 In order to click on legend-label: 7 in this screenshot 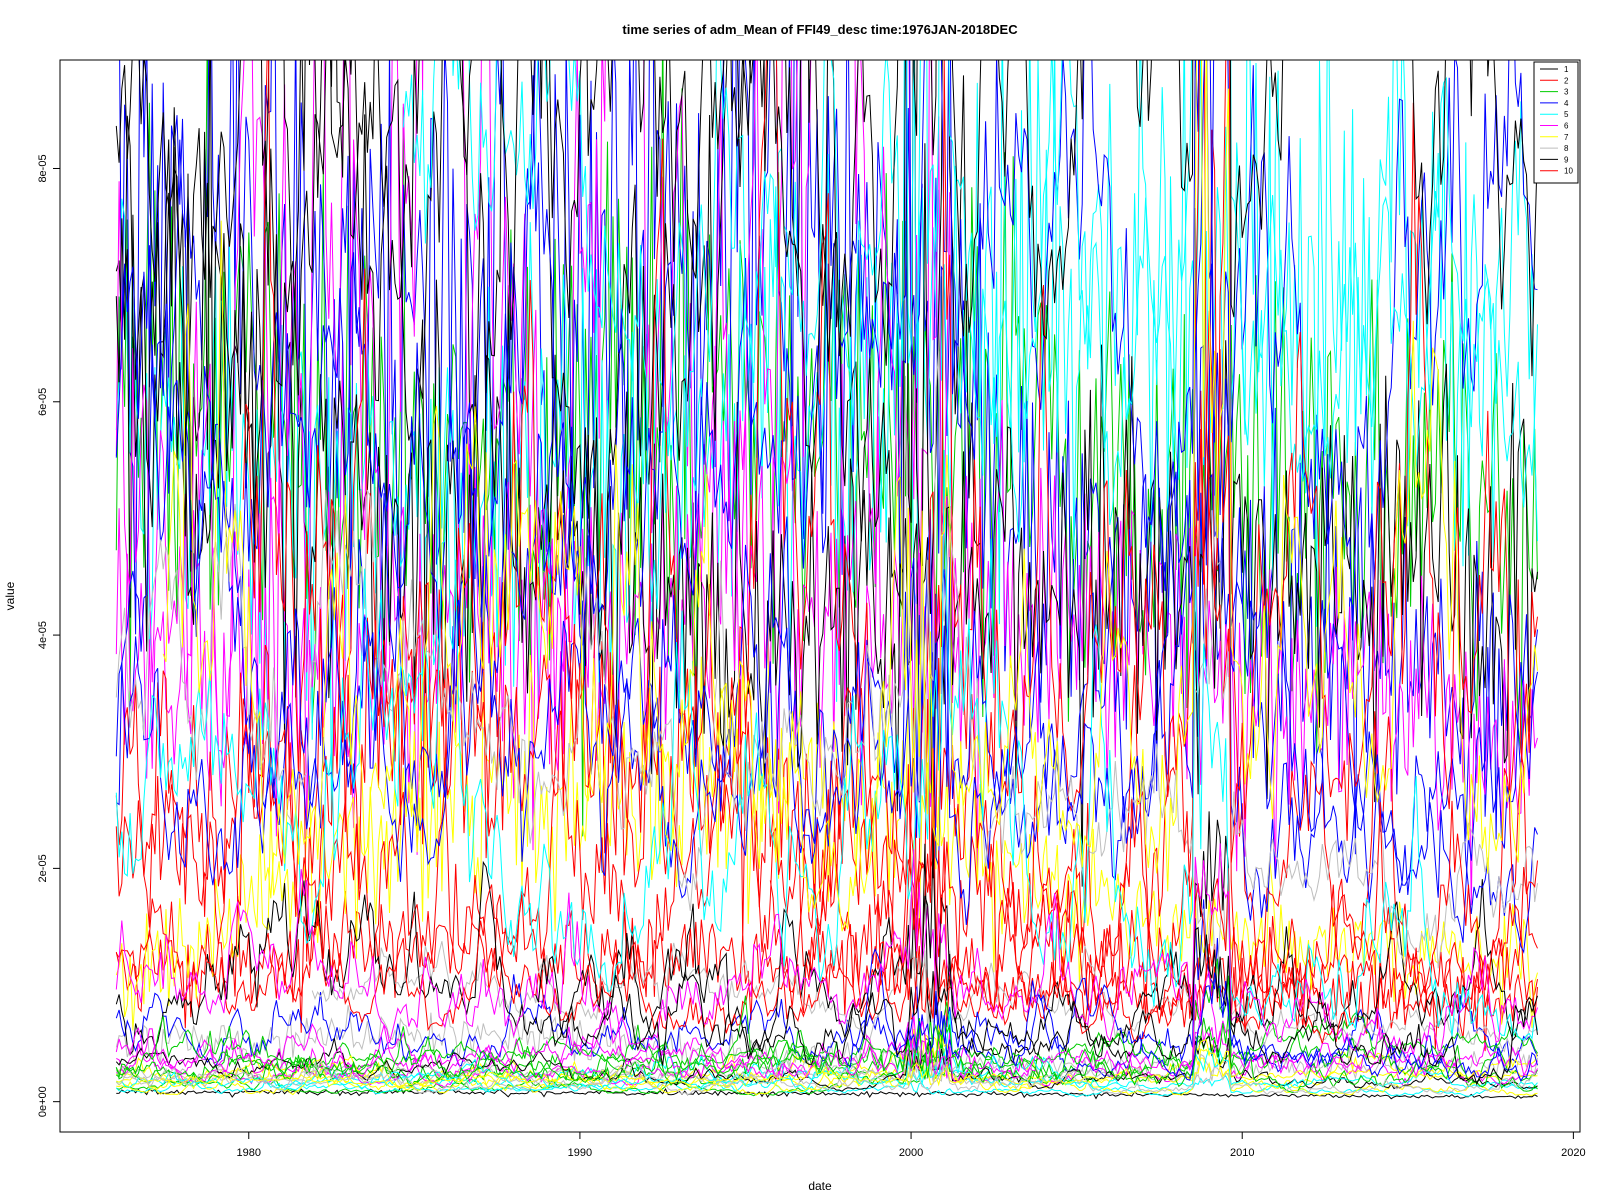, I will do `click(1566, 137)`.